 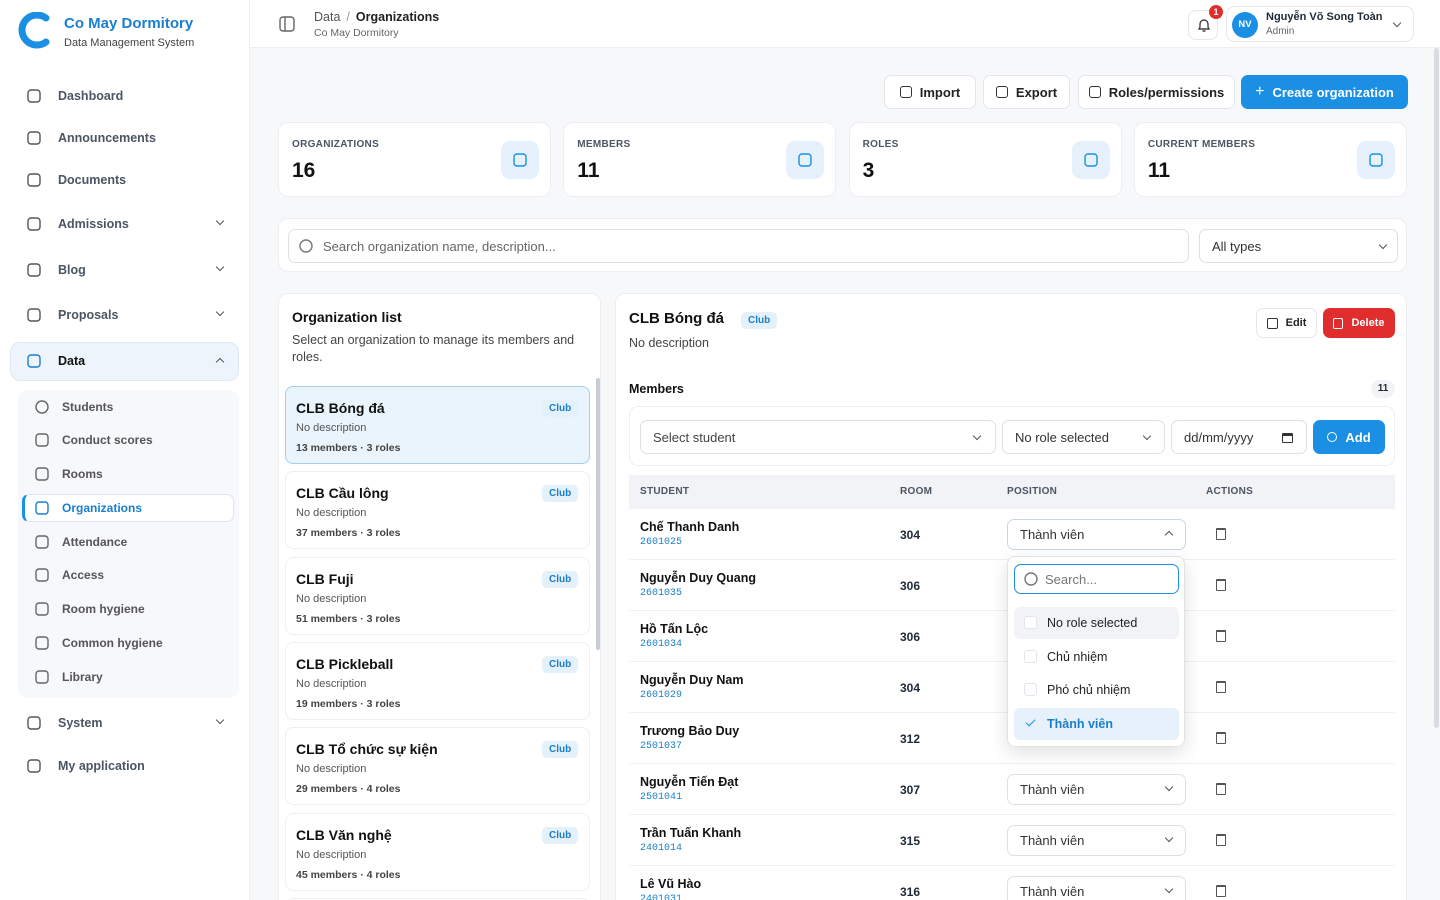 What do you see at coordinates (665, 491) in the screenshot?
I see `column-header: STUDENT` at bounding box center [665, 491].